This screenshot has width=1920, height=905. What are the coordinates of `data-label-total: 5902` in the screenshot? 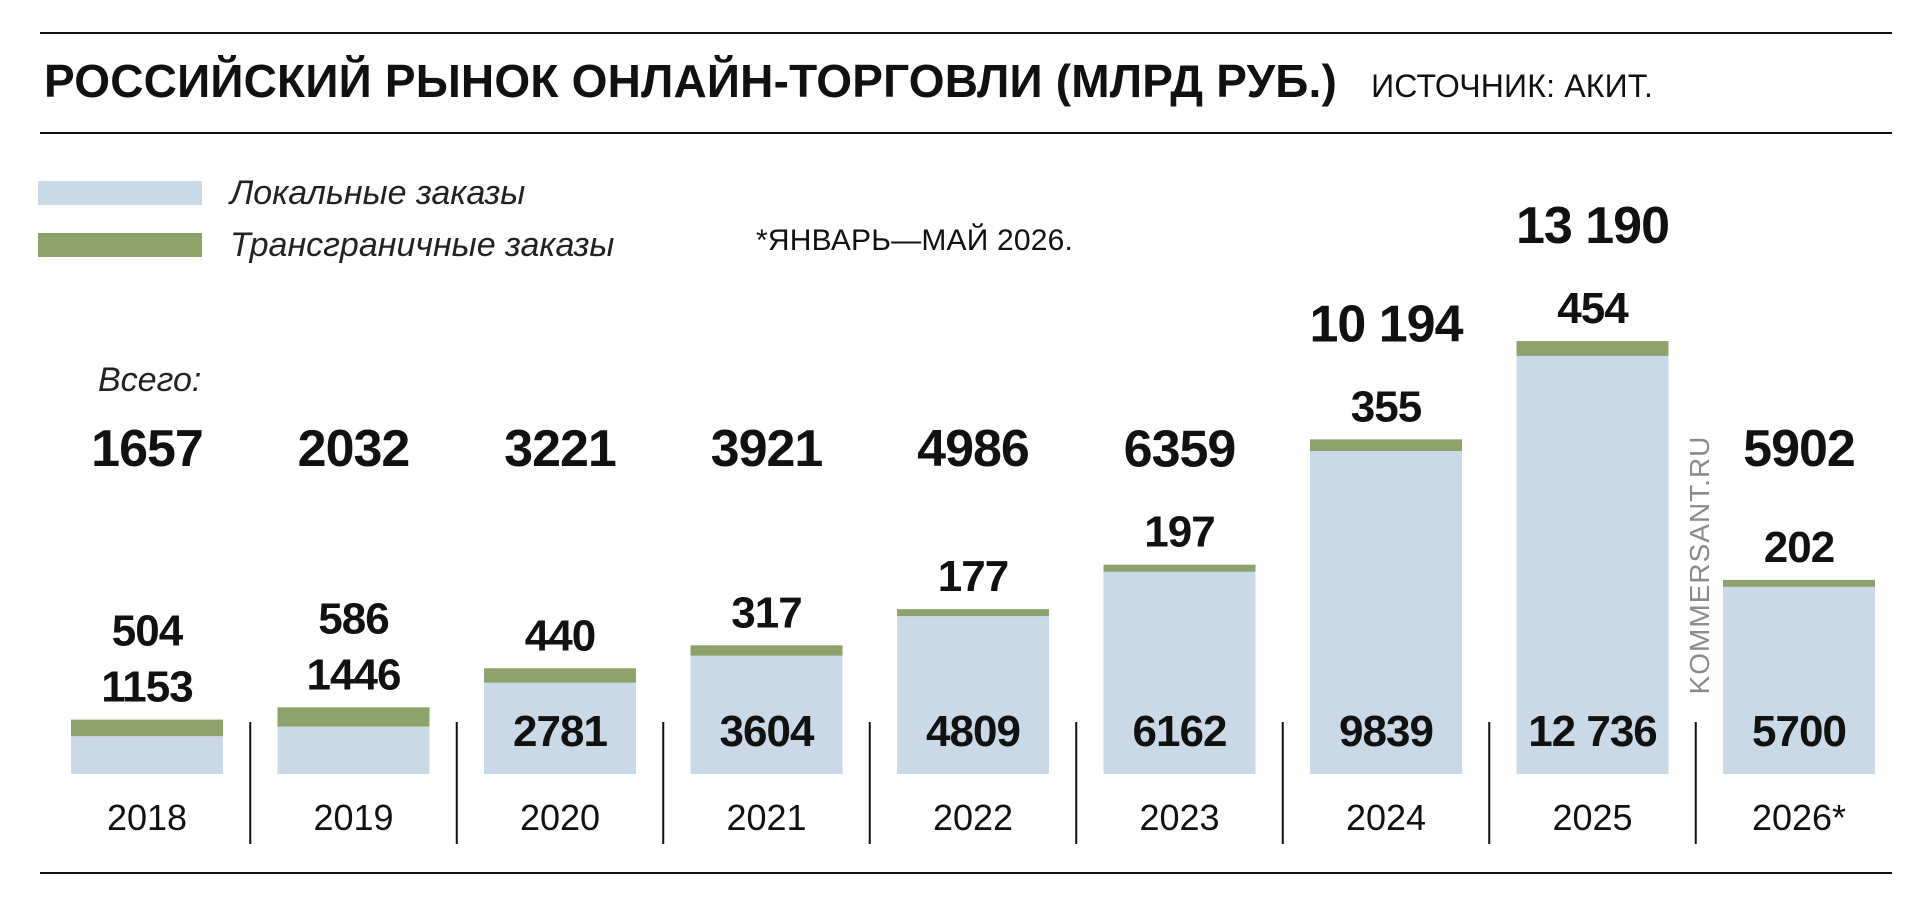 It's located at (1799, 449).